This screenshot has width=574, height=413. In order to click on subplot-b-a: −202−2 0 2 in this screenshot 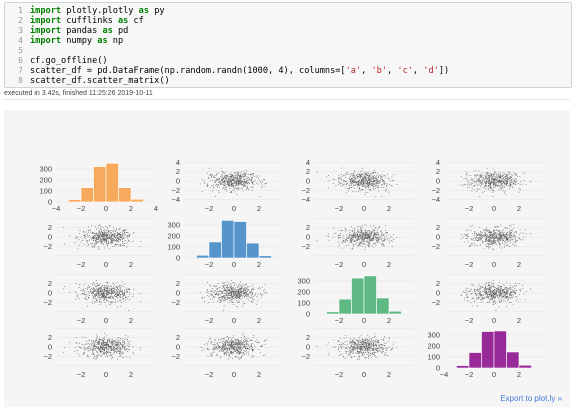, I will do `click(99, 243)`.